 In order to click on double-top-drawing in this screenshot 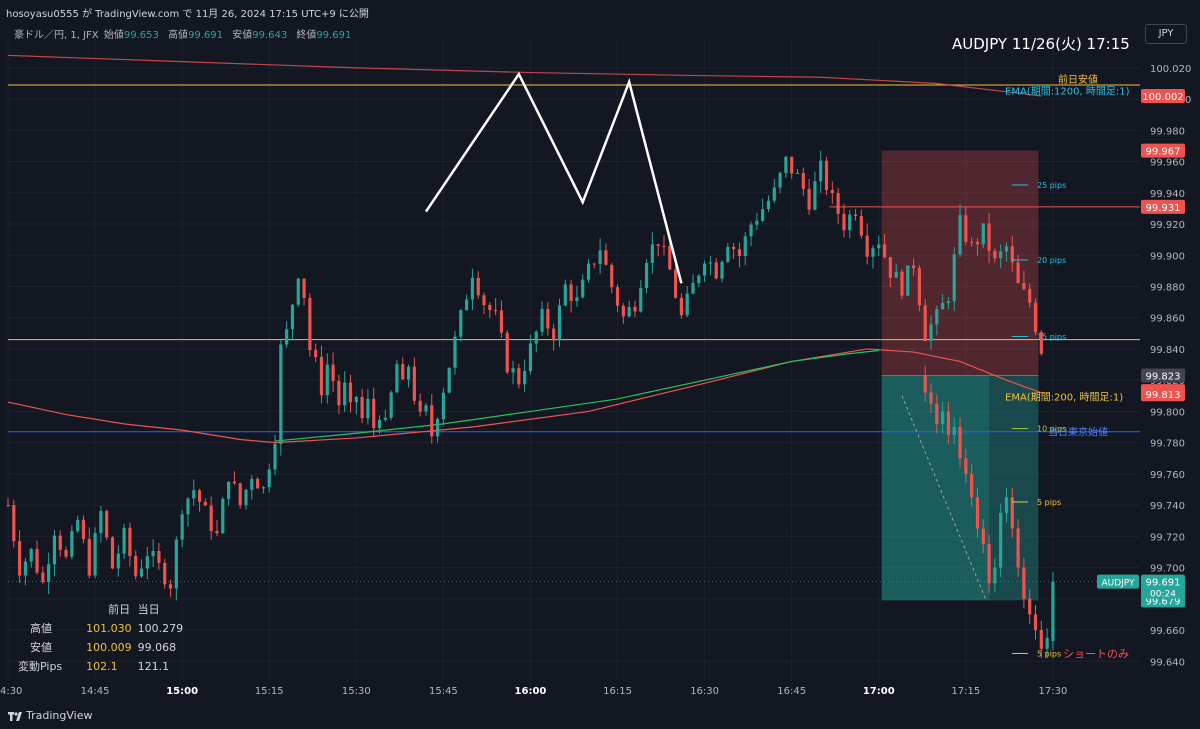, I will do `click(553, 177)`.